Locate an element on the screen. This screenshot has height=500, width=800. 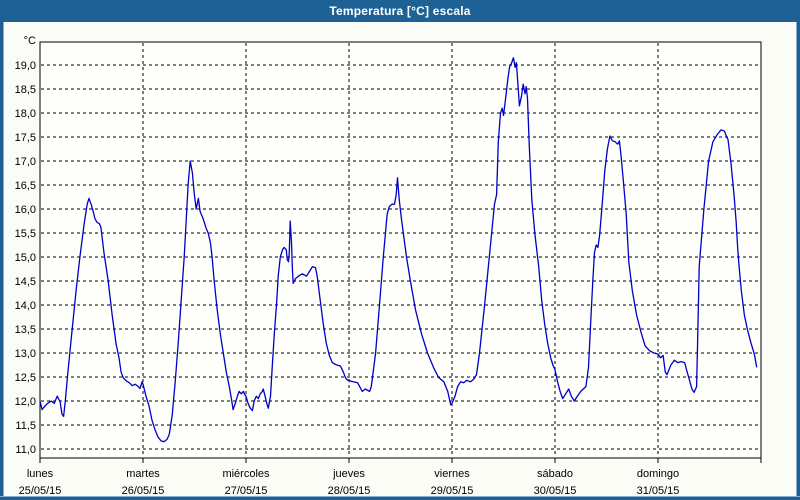
x-date-label: 29/05/15 is located at coordinates (452, 491).